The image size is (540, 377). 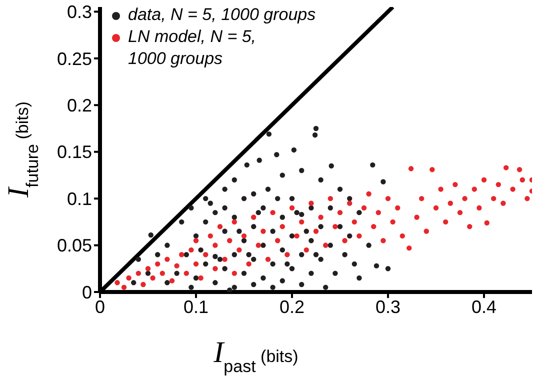 What do you see at coordinates (74, 246) in the screenshot?
I see `y-tick-label: 0.05` at bounding box center [74, 246].